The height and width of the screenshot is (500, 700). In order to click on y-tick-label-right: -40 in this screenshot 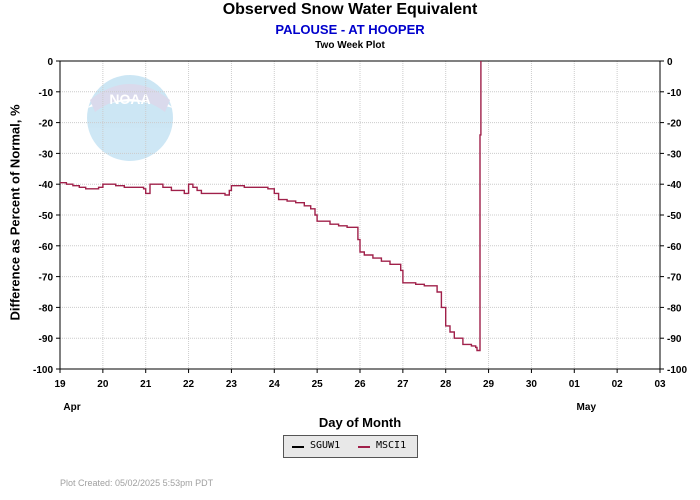, I will do `click(674, 185)`.